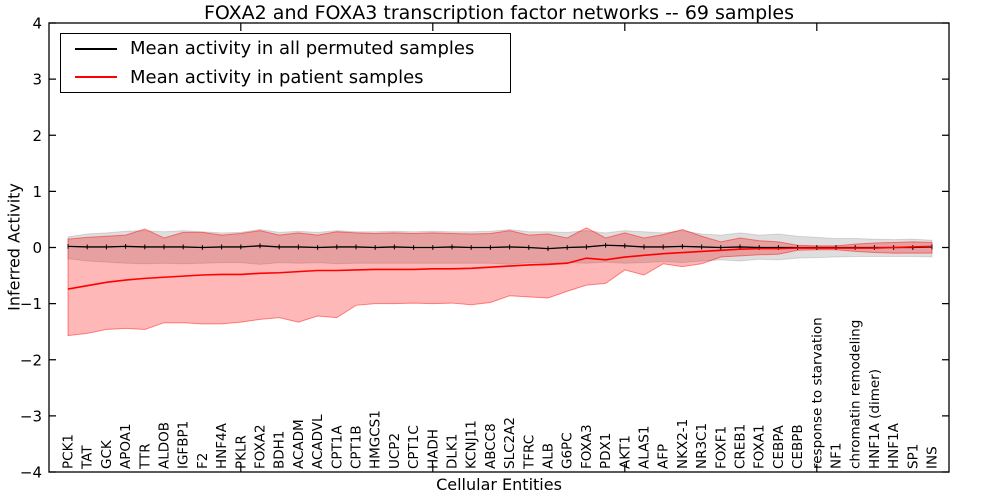  What do you see at coordinates (499, 484) in the screenshot?
I see `x-axis-label: Cellular Entities` at bounding box center [499, 484].